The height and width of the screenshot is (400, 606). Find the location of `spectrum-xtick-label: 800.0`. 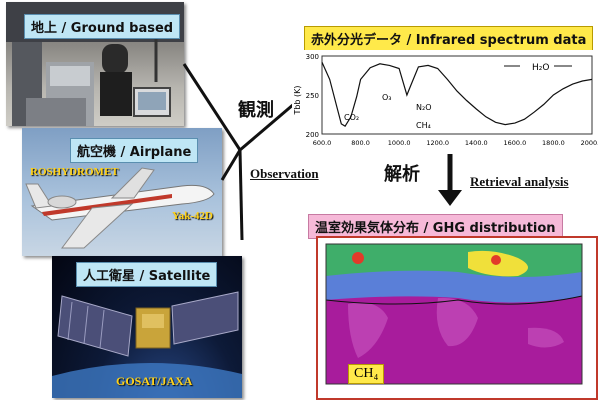

spectrum-xtick-label: 800.0 is located at coordinates (360, 143).